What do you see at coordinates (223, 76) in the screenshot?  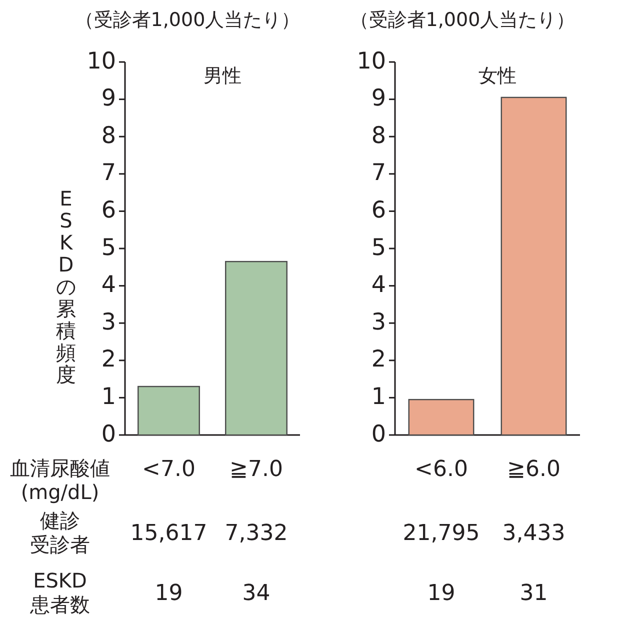 I see `chart-subtitle: 男性` at bounding box center [223, 76].